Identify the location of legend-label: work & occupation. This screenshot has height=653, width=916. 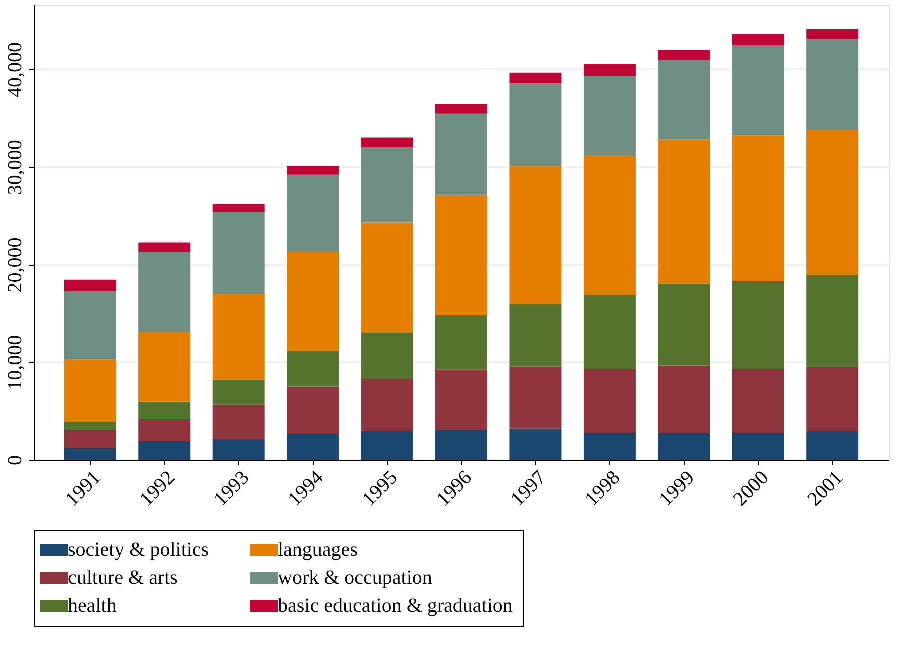
(355, 578).